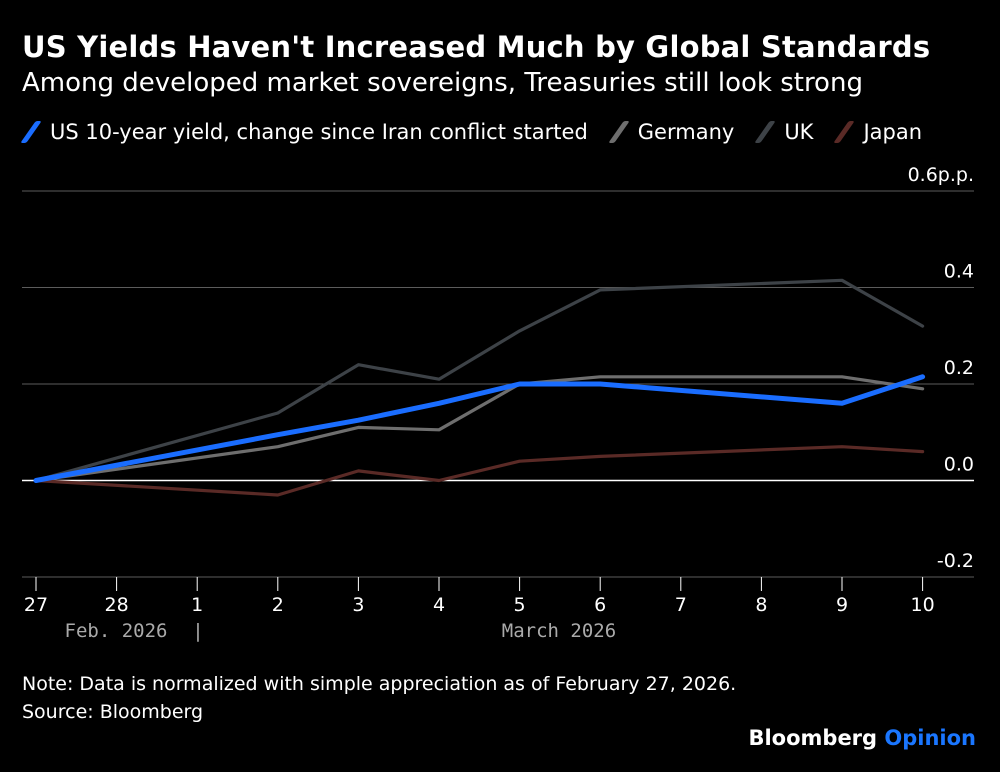  I want to click on source-text: Source: Bloomberg, so click(113, 712).